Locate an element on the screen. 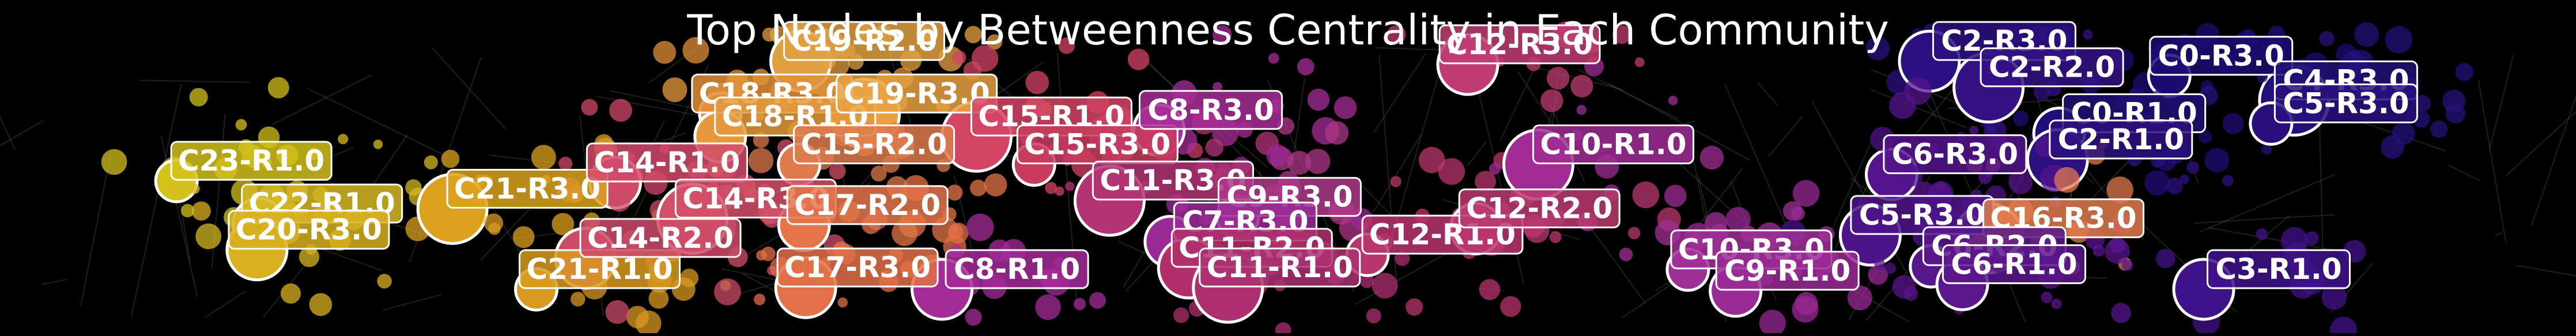 This screenshot has height=336, width=2576. node-label: C14-R1.0 is located at coordinates (667, 163).